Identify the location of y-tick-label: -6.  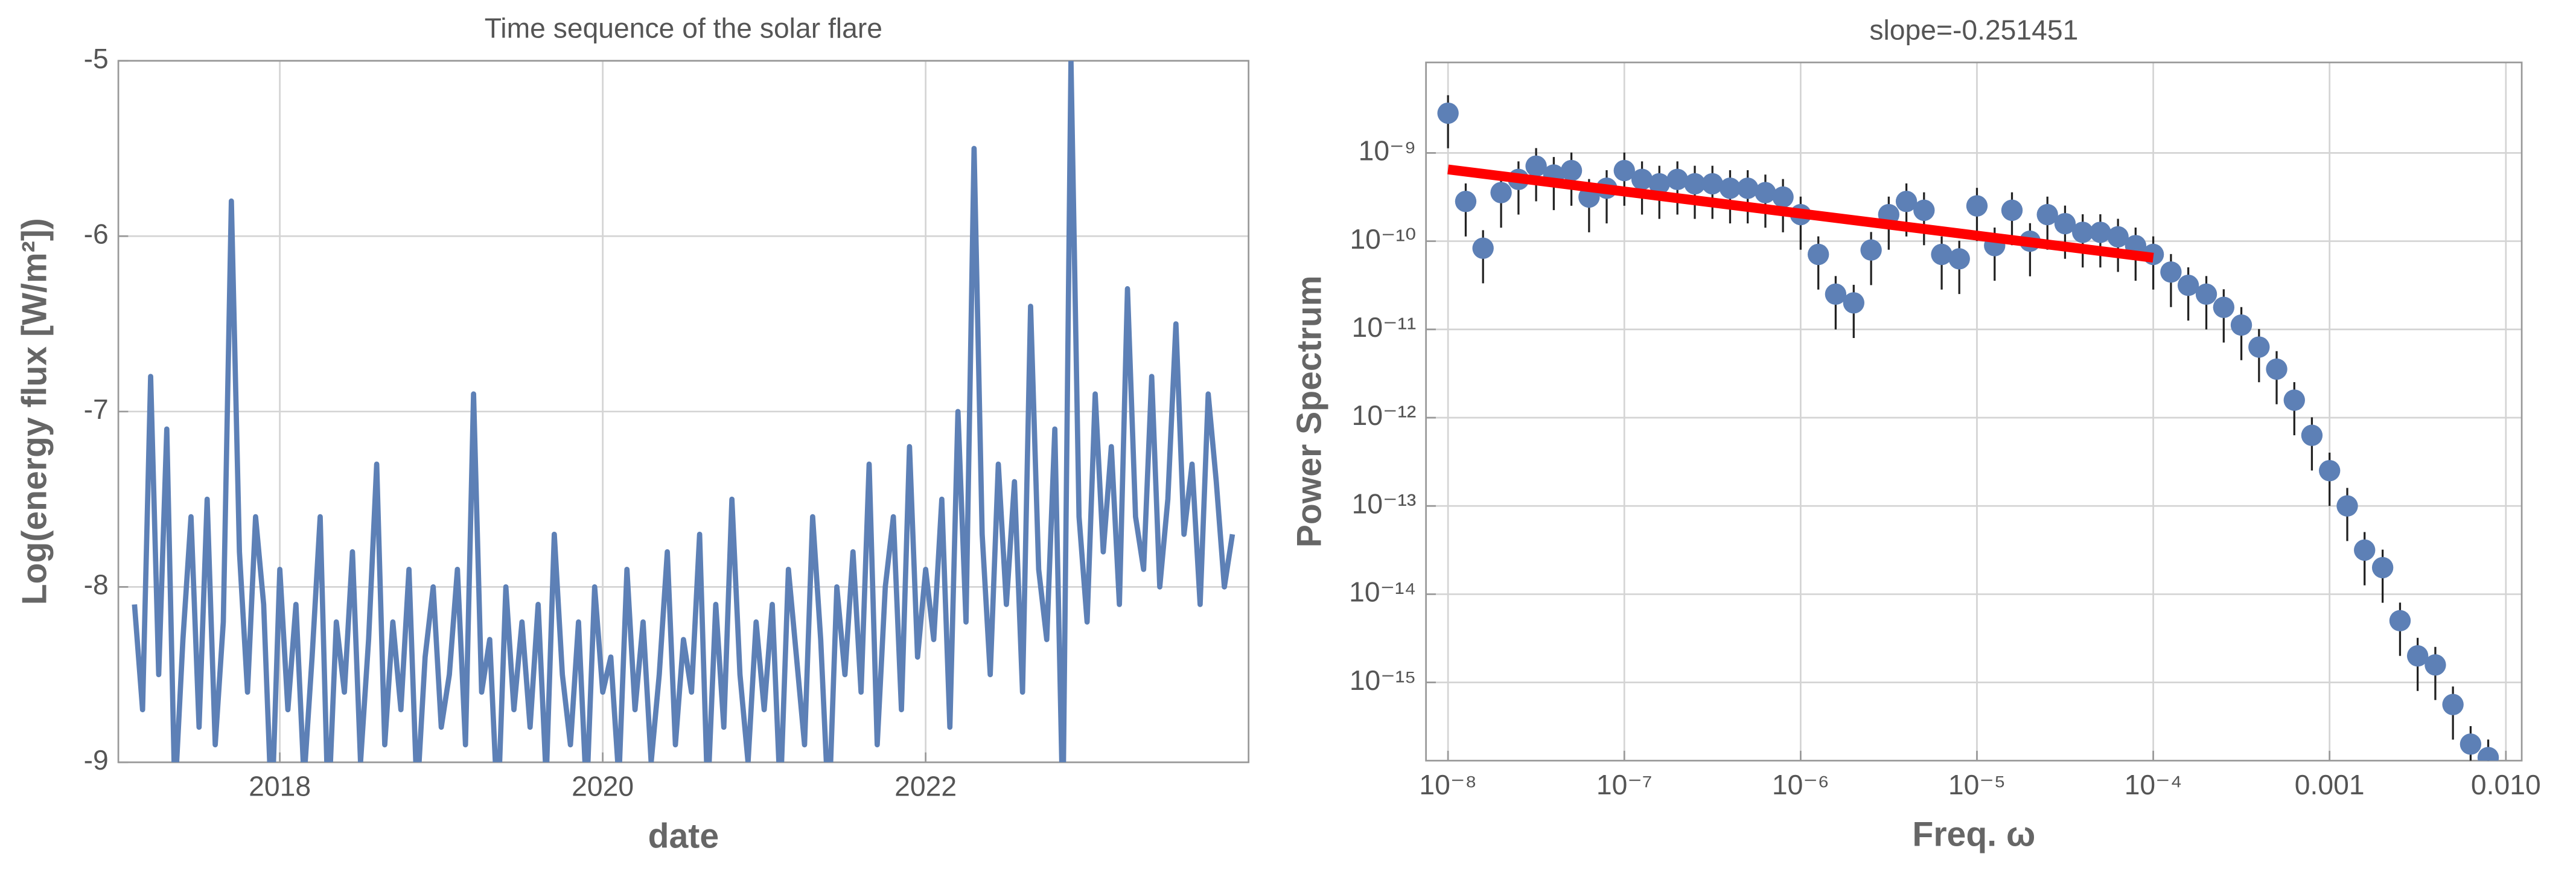
(96, 233).